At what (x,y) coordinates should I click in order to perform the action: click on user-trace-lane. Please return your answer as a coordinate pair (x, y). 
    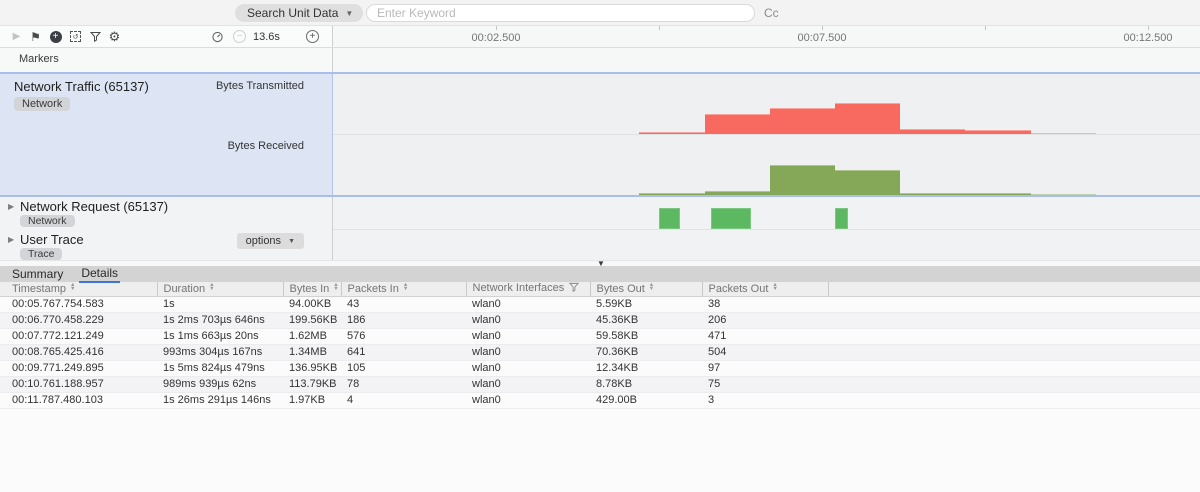
    Looking at the image, I should click on (766, 245).